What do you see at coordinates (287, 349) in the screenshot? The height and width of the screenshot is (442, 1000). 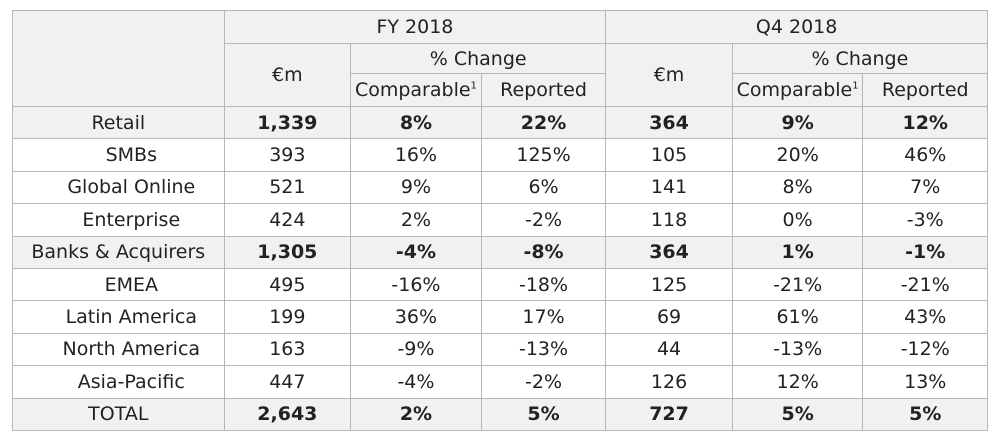 I see `fy-value: 163` at bounding box center [287, 349].